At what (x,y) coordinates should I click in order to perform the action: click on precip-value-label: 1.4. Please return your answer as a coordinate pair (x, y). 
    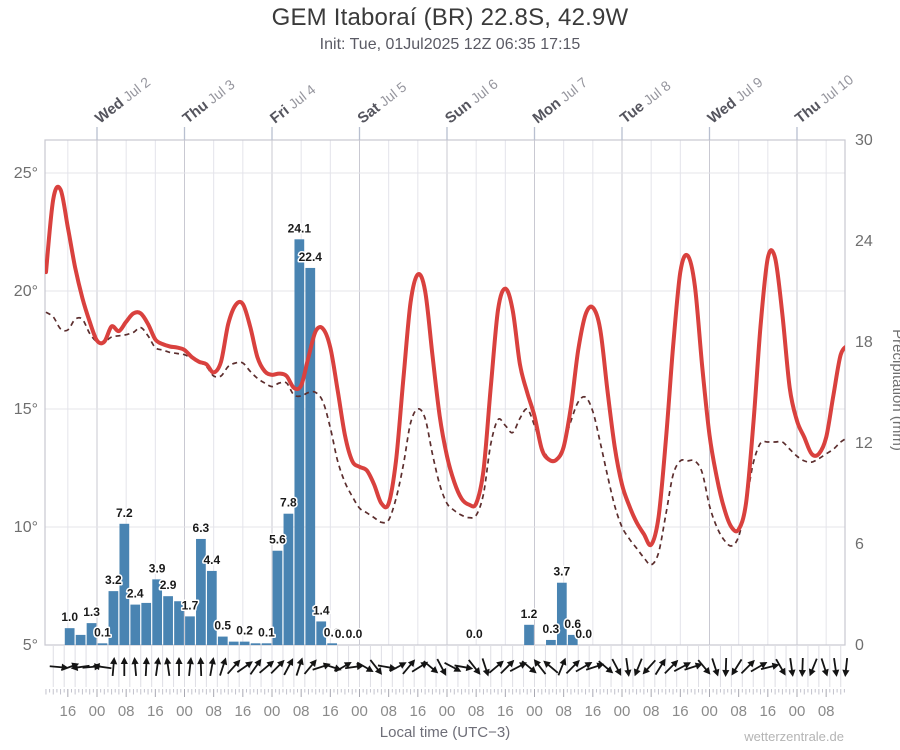
    Looking at the image, I should click on (321, 610).